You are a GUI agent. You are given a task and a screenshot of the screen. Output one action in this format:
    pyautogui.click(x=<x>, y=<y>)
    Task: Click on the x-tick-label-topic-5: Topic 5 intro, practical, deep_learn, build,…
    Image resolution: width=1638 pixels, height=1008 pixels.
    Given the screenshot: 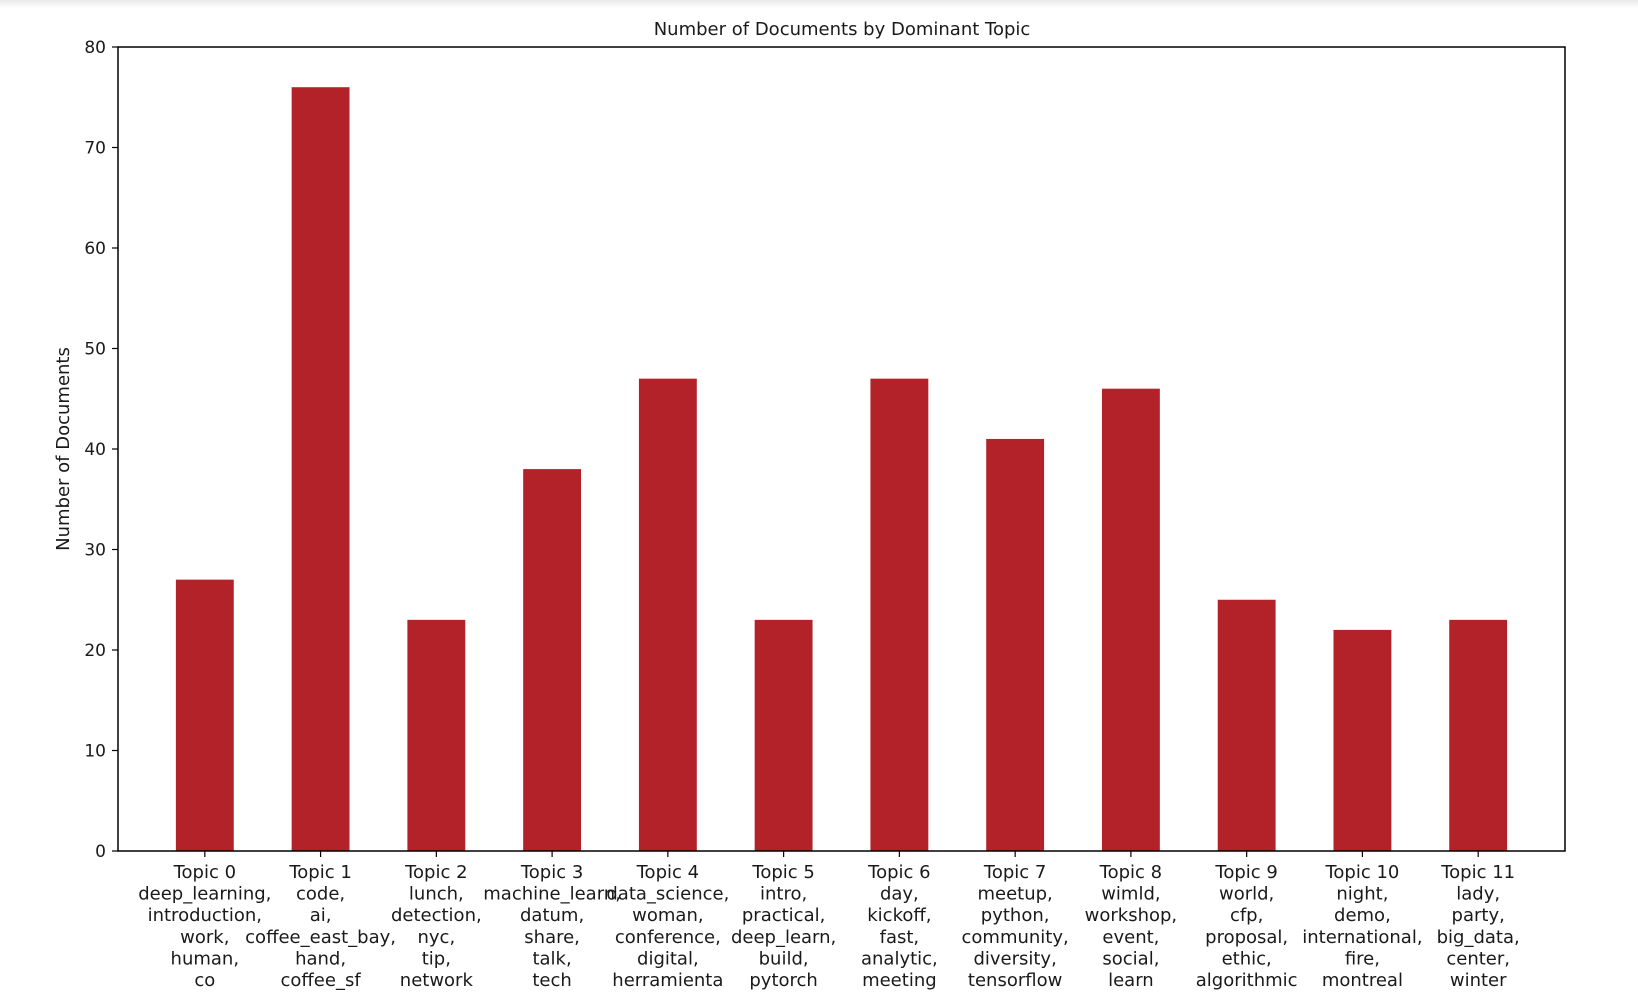 What is the action you would take?
    pyautogui.click(x=783, y=926)
    